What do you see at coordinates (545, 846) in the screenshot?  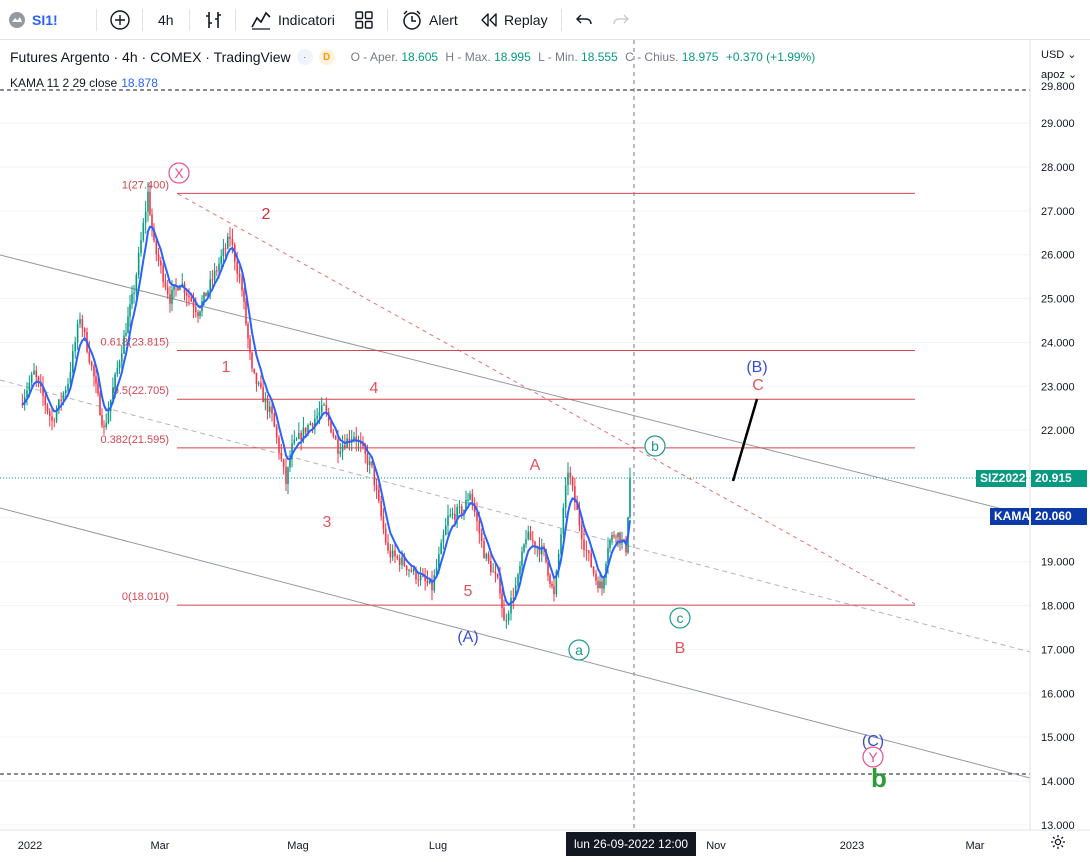 I see `time-axis` at bounding box center [545, 846].